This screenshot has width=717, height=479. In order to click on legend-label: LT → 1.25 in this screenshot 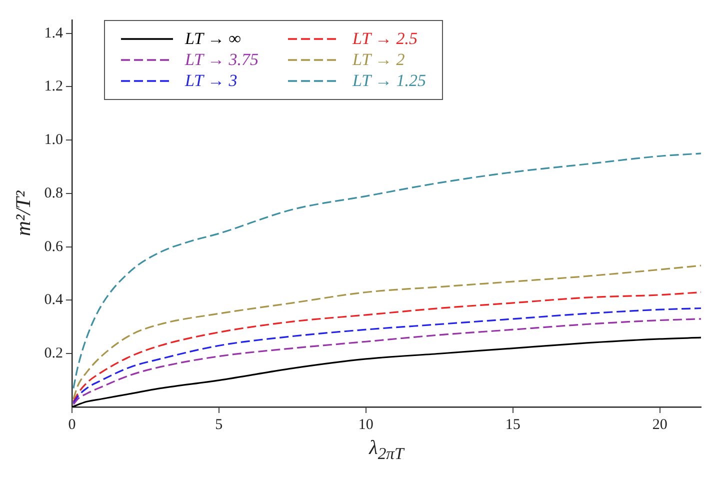, I will do `click(389, 81)`.